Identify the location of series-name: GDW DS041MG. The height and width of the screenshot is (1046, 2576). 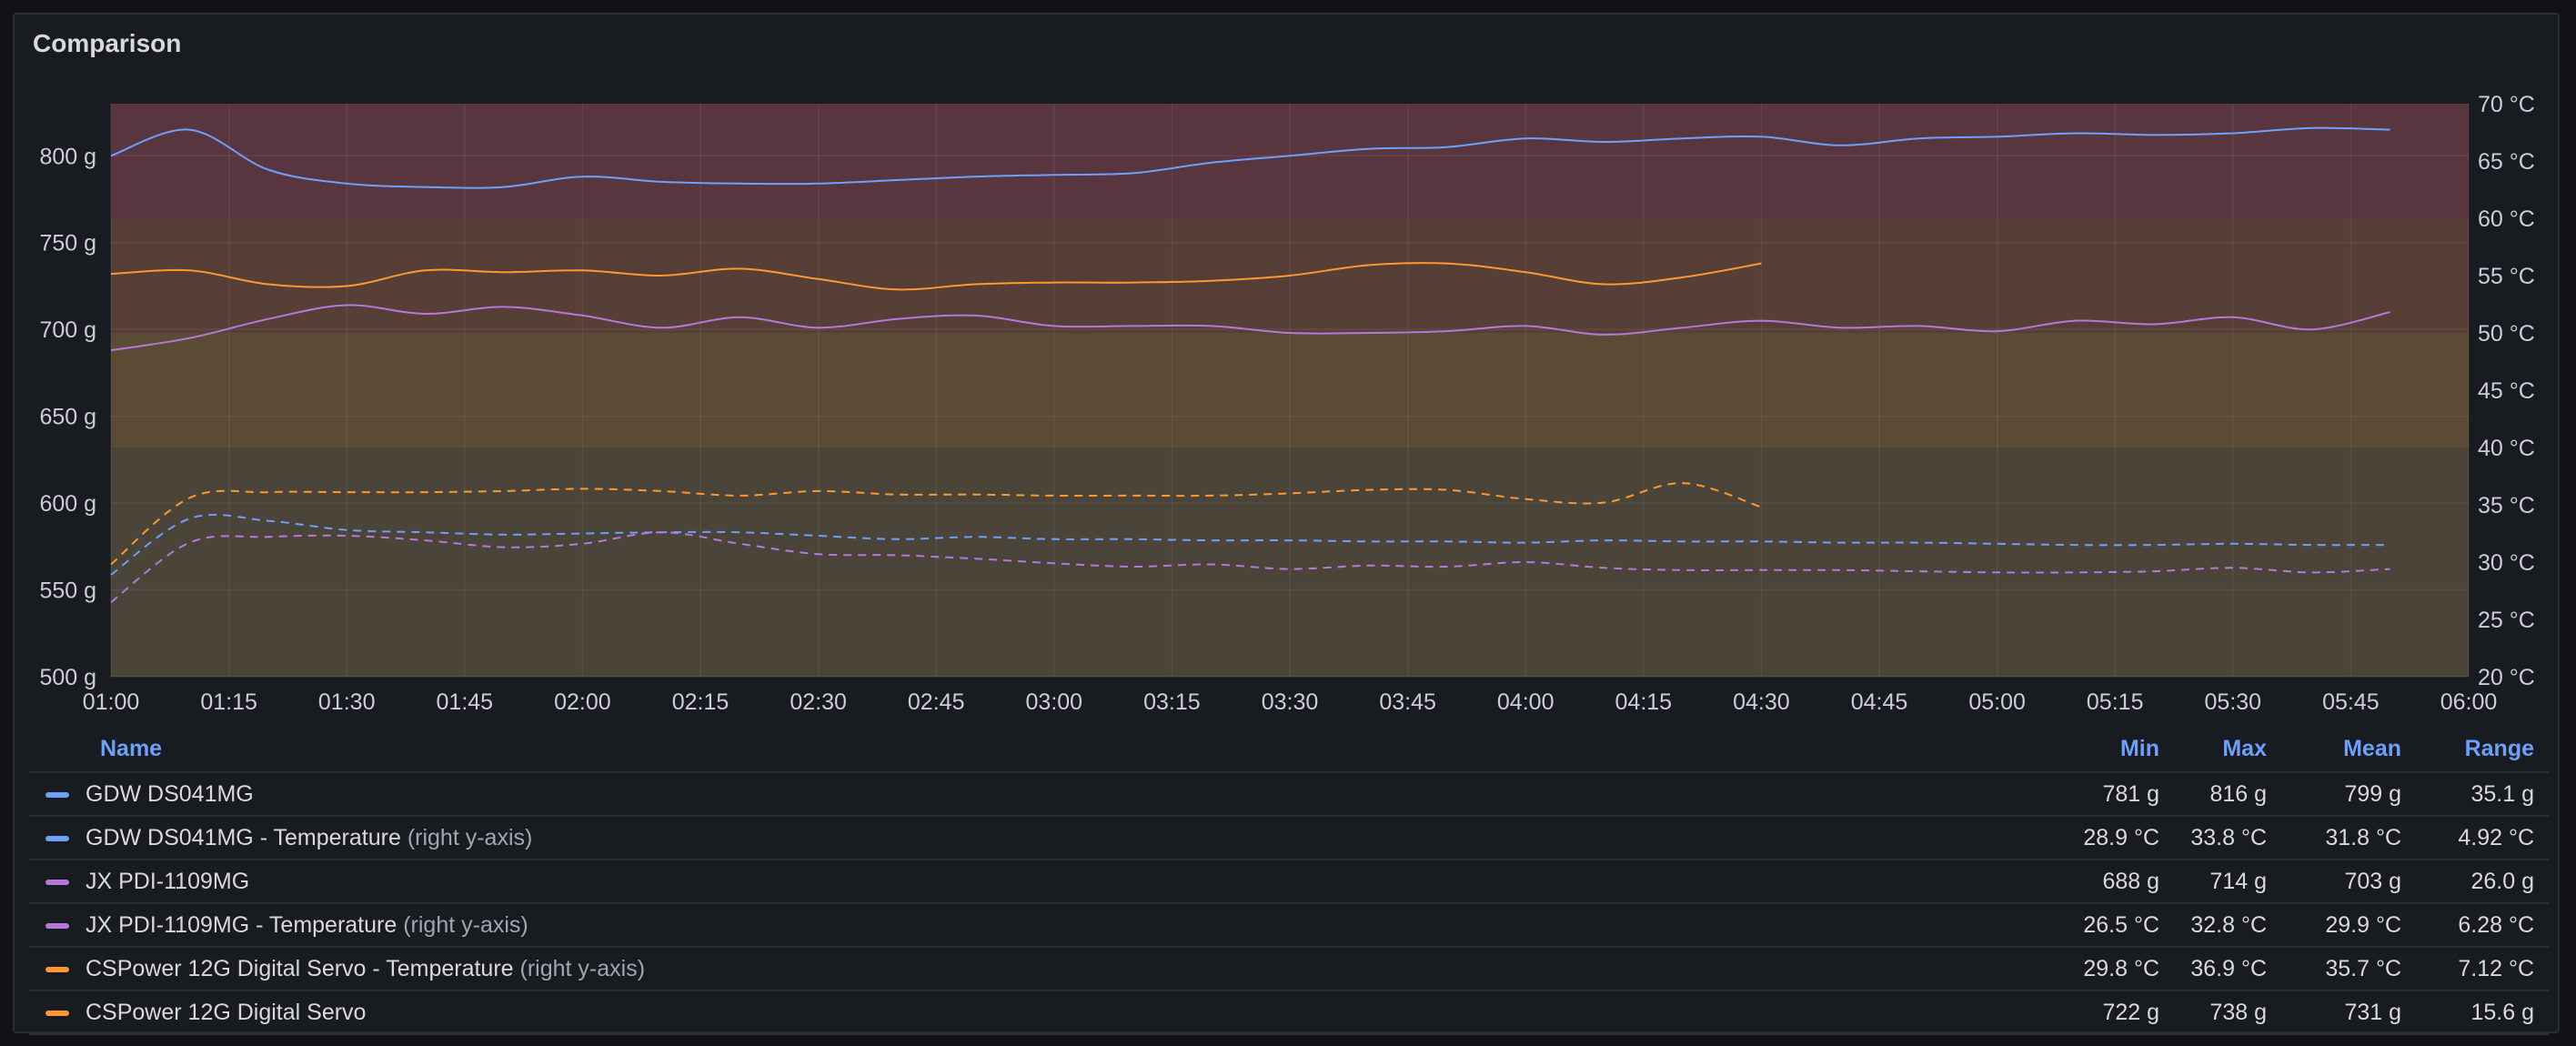
(170, 794).